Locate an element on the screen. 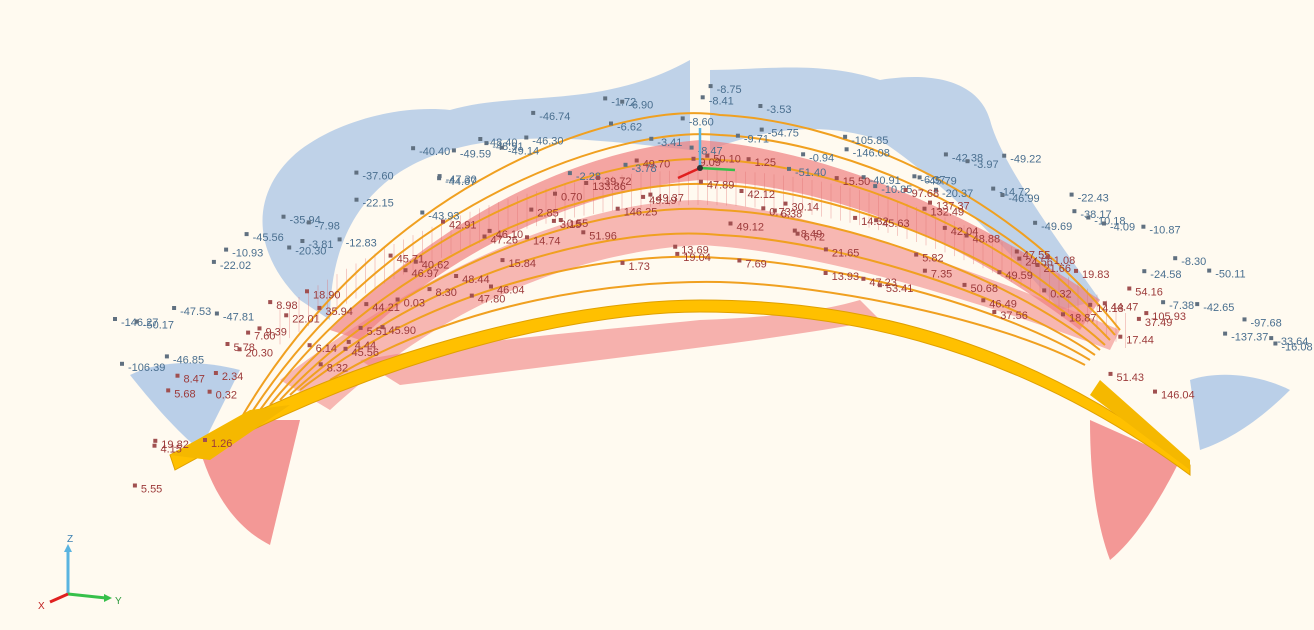 This screenshot has width=1314, height=630. positive-force-label: 40.62 is located at coordinates (436, 266).